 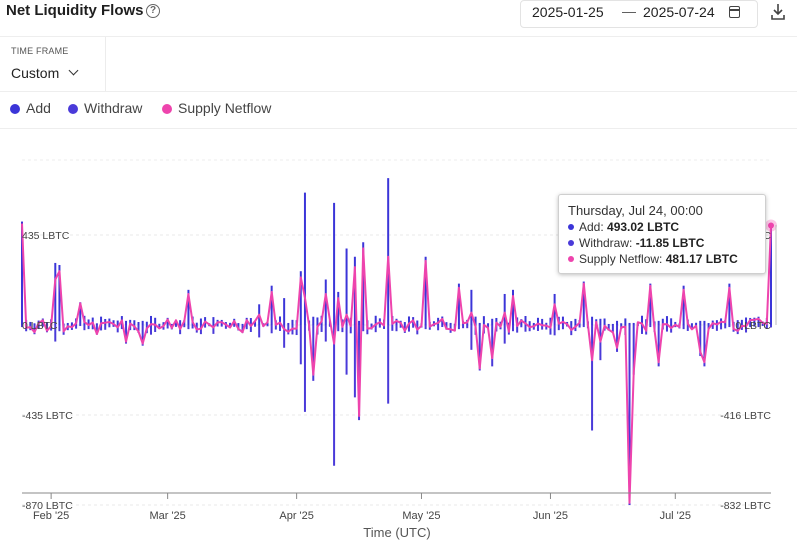 What do you see at coordinates (35, 73) in the screenshot?
I see `time-frame-value: Custom` at bounding box center [35, 73].